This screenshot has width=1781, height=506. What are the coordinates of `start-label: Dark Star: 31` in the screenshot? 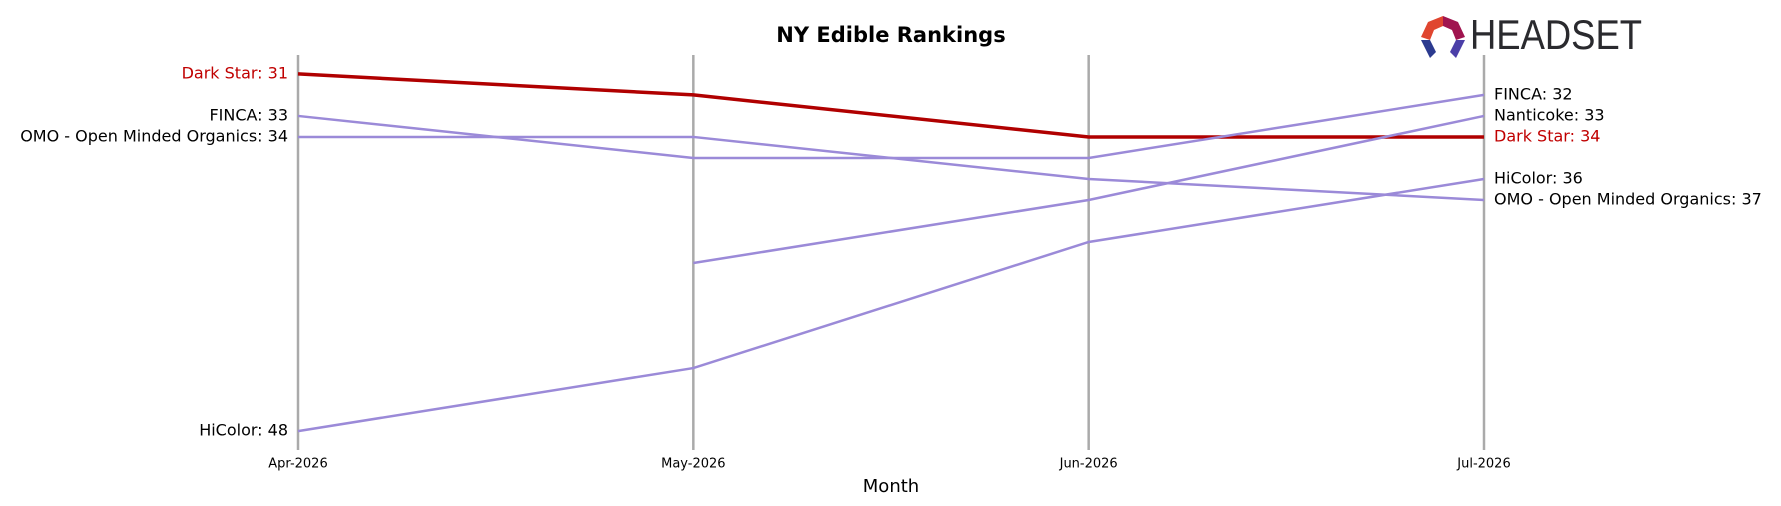 It's located at (235, 72).